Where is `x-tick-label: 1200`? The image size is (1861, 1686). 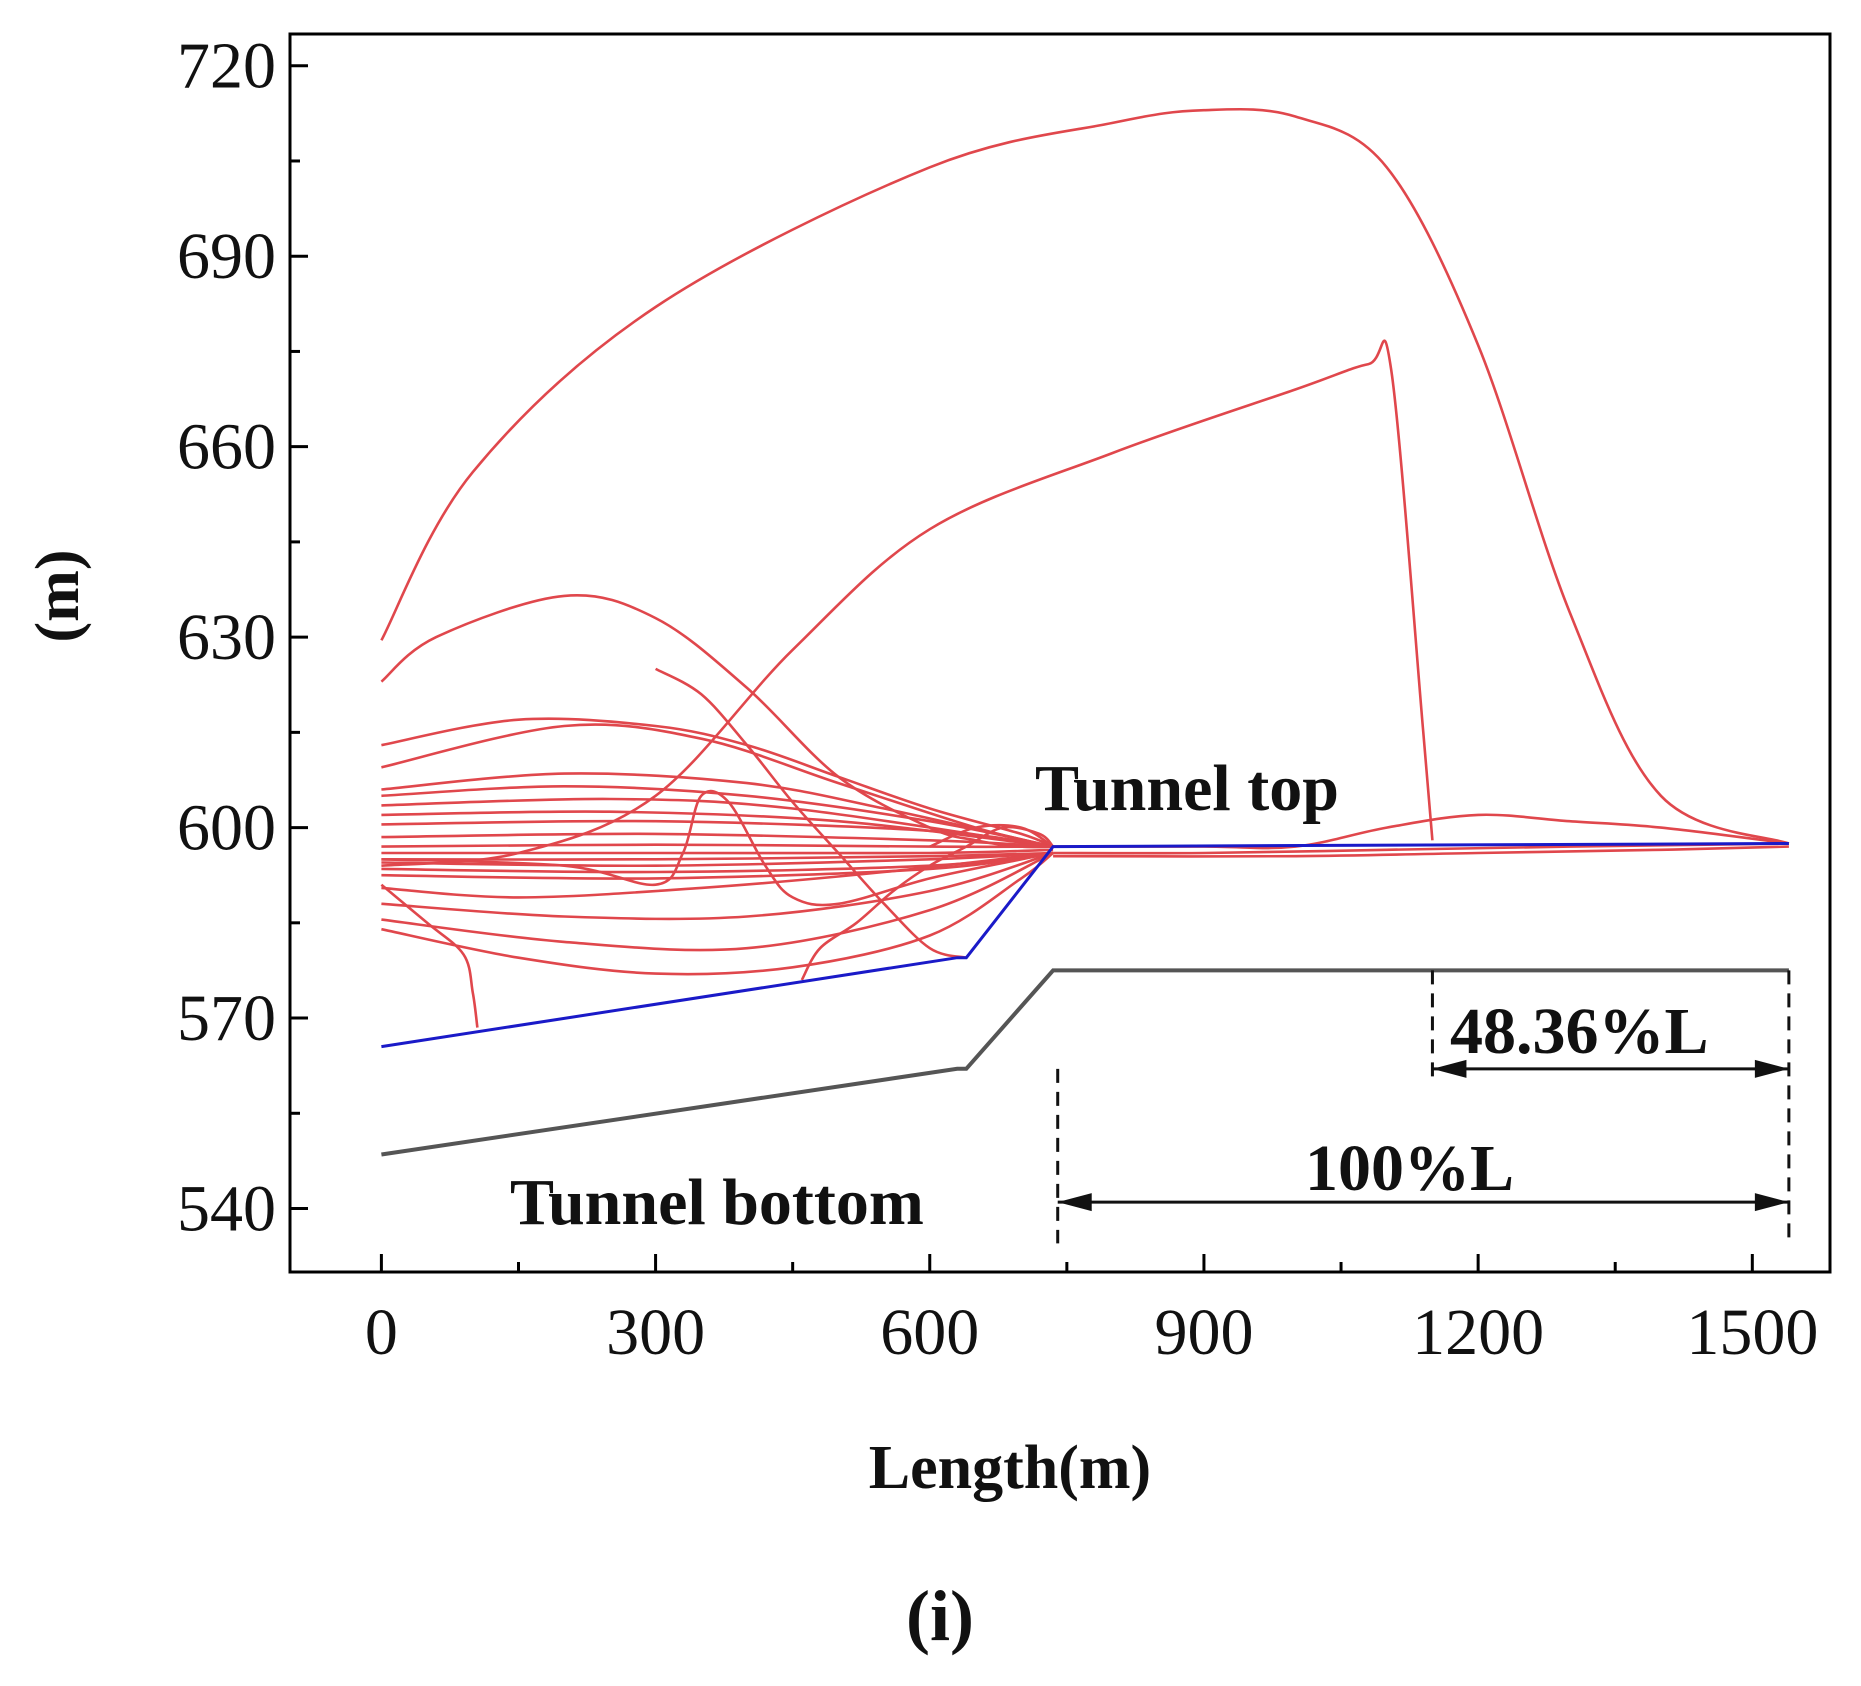
x-tick-label: 1200 is located at coordinates (1478, 1332).